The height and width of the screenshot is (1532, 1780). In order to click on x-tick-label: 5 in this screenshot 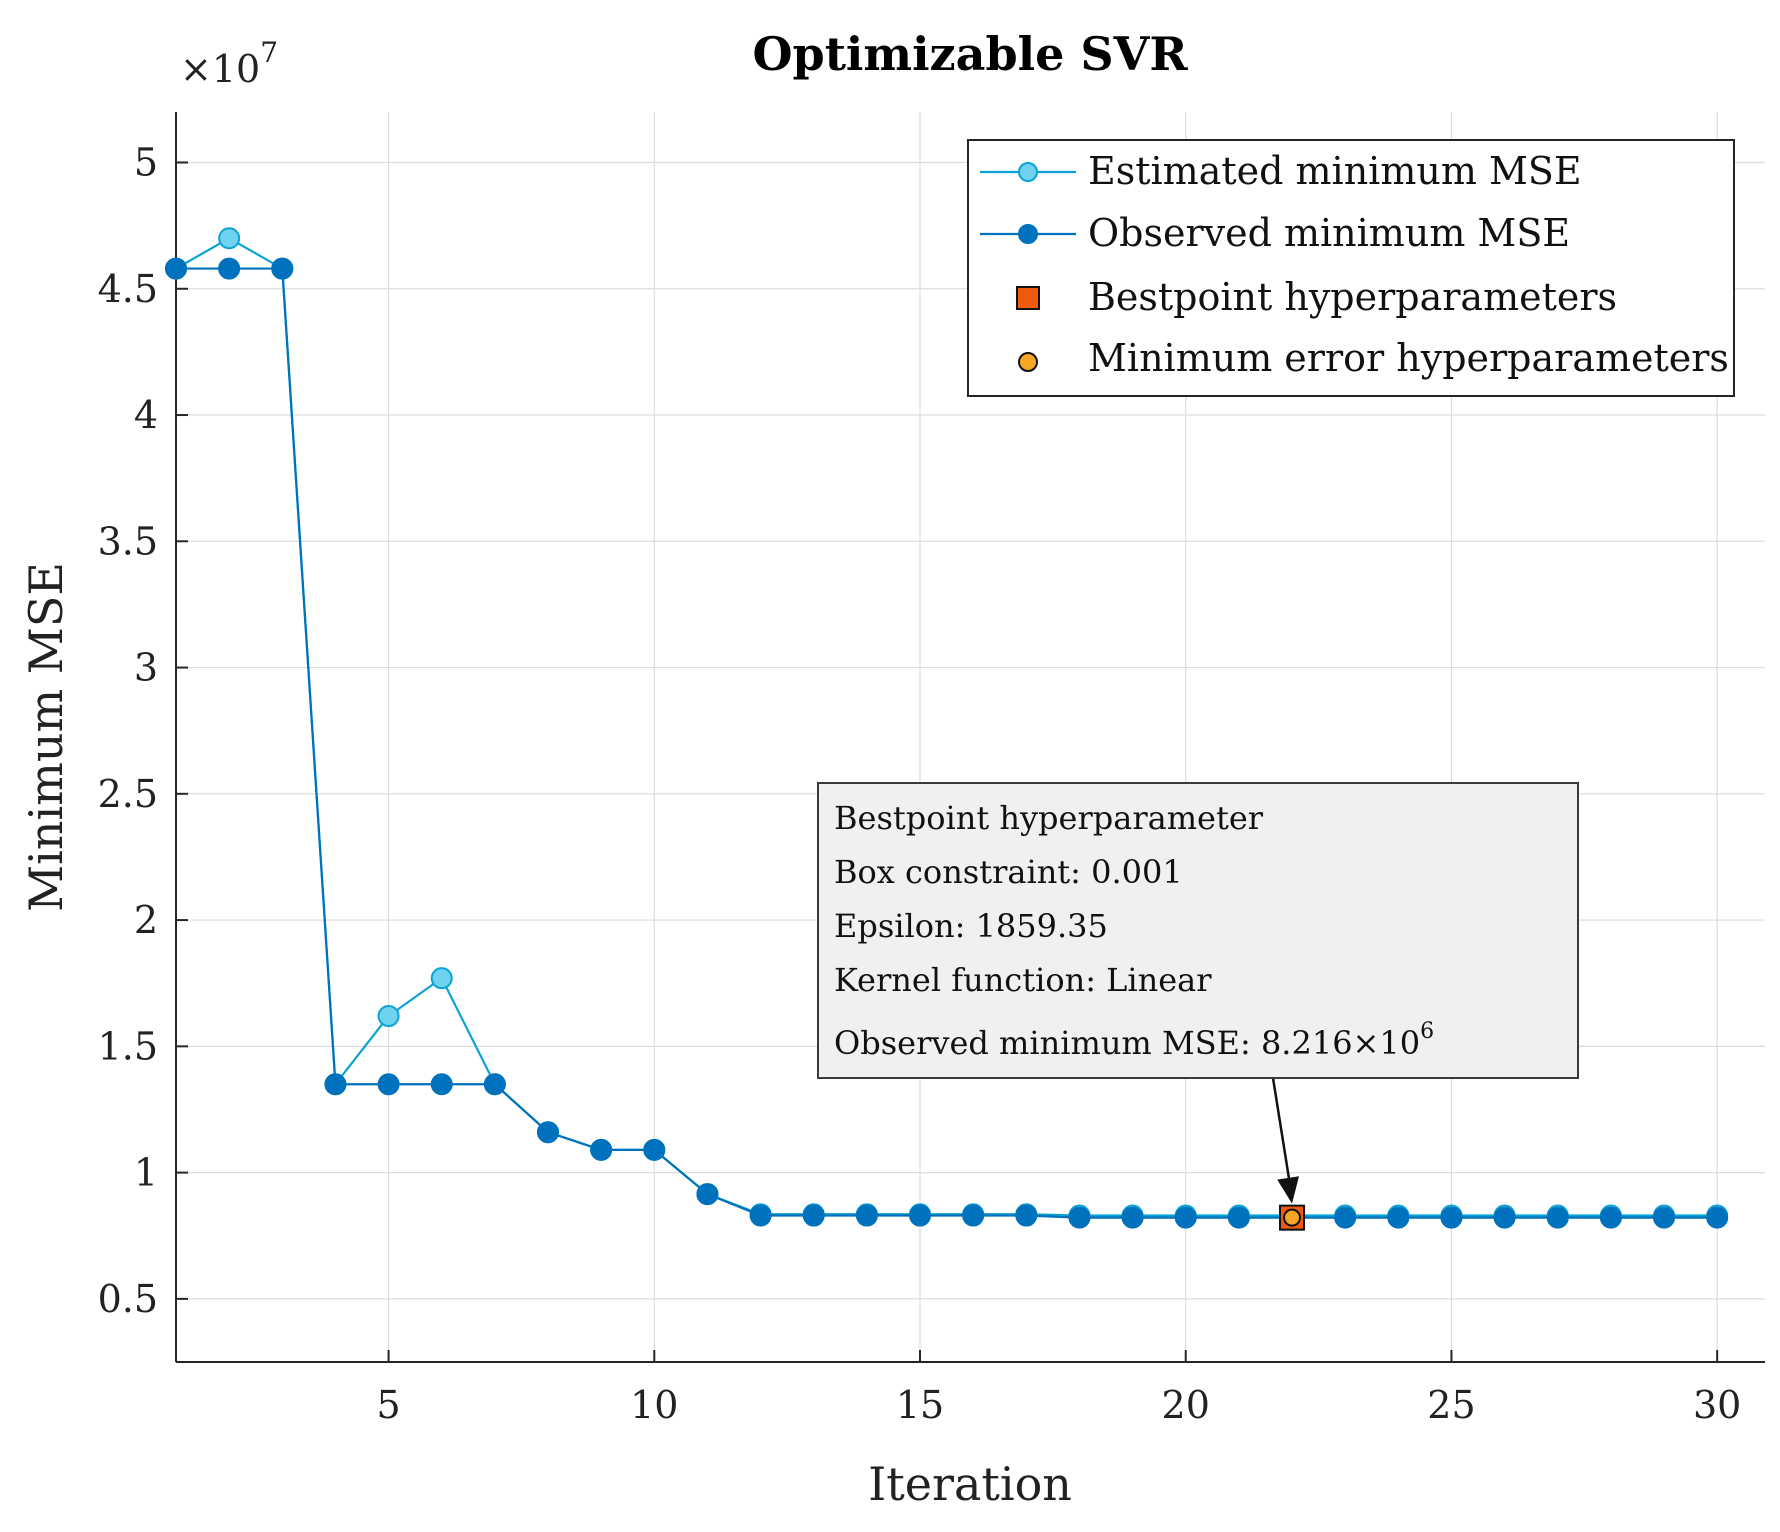, I will do `click(388, 1405)`.